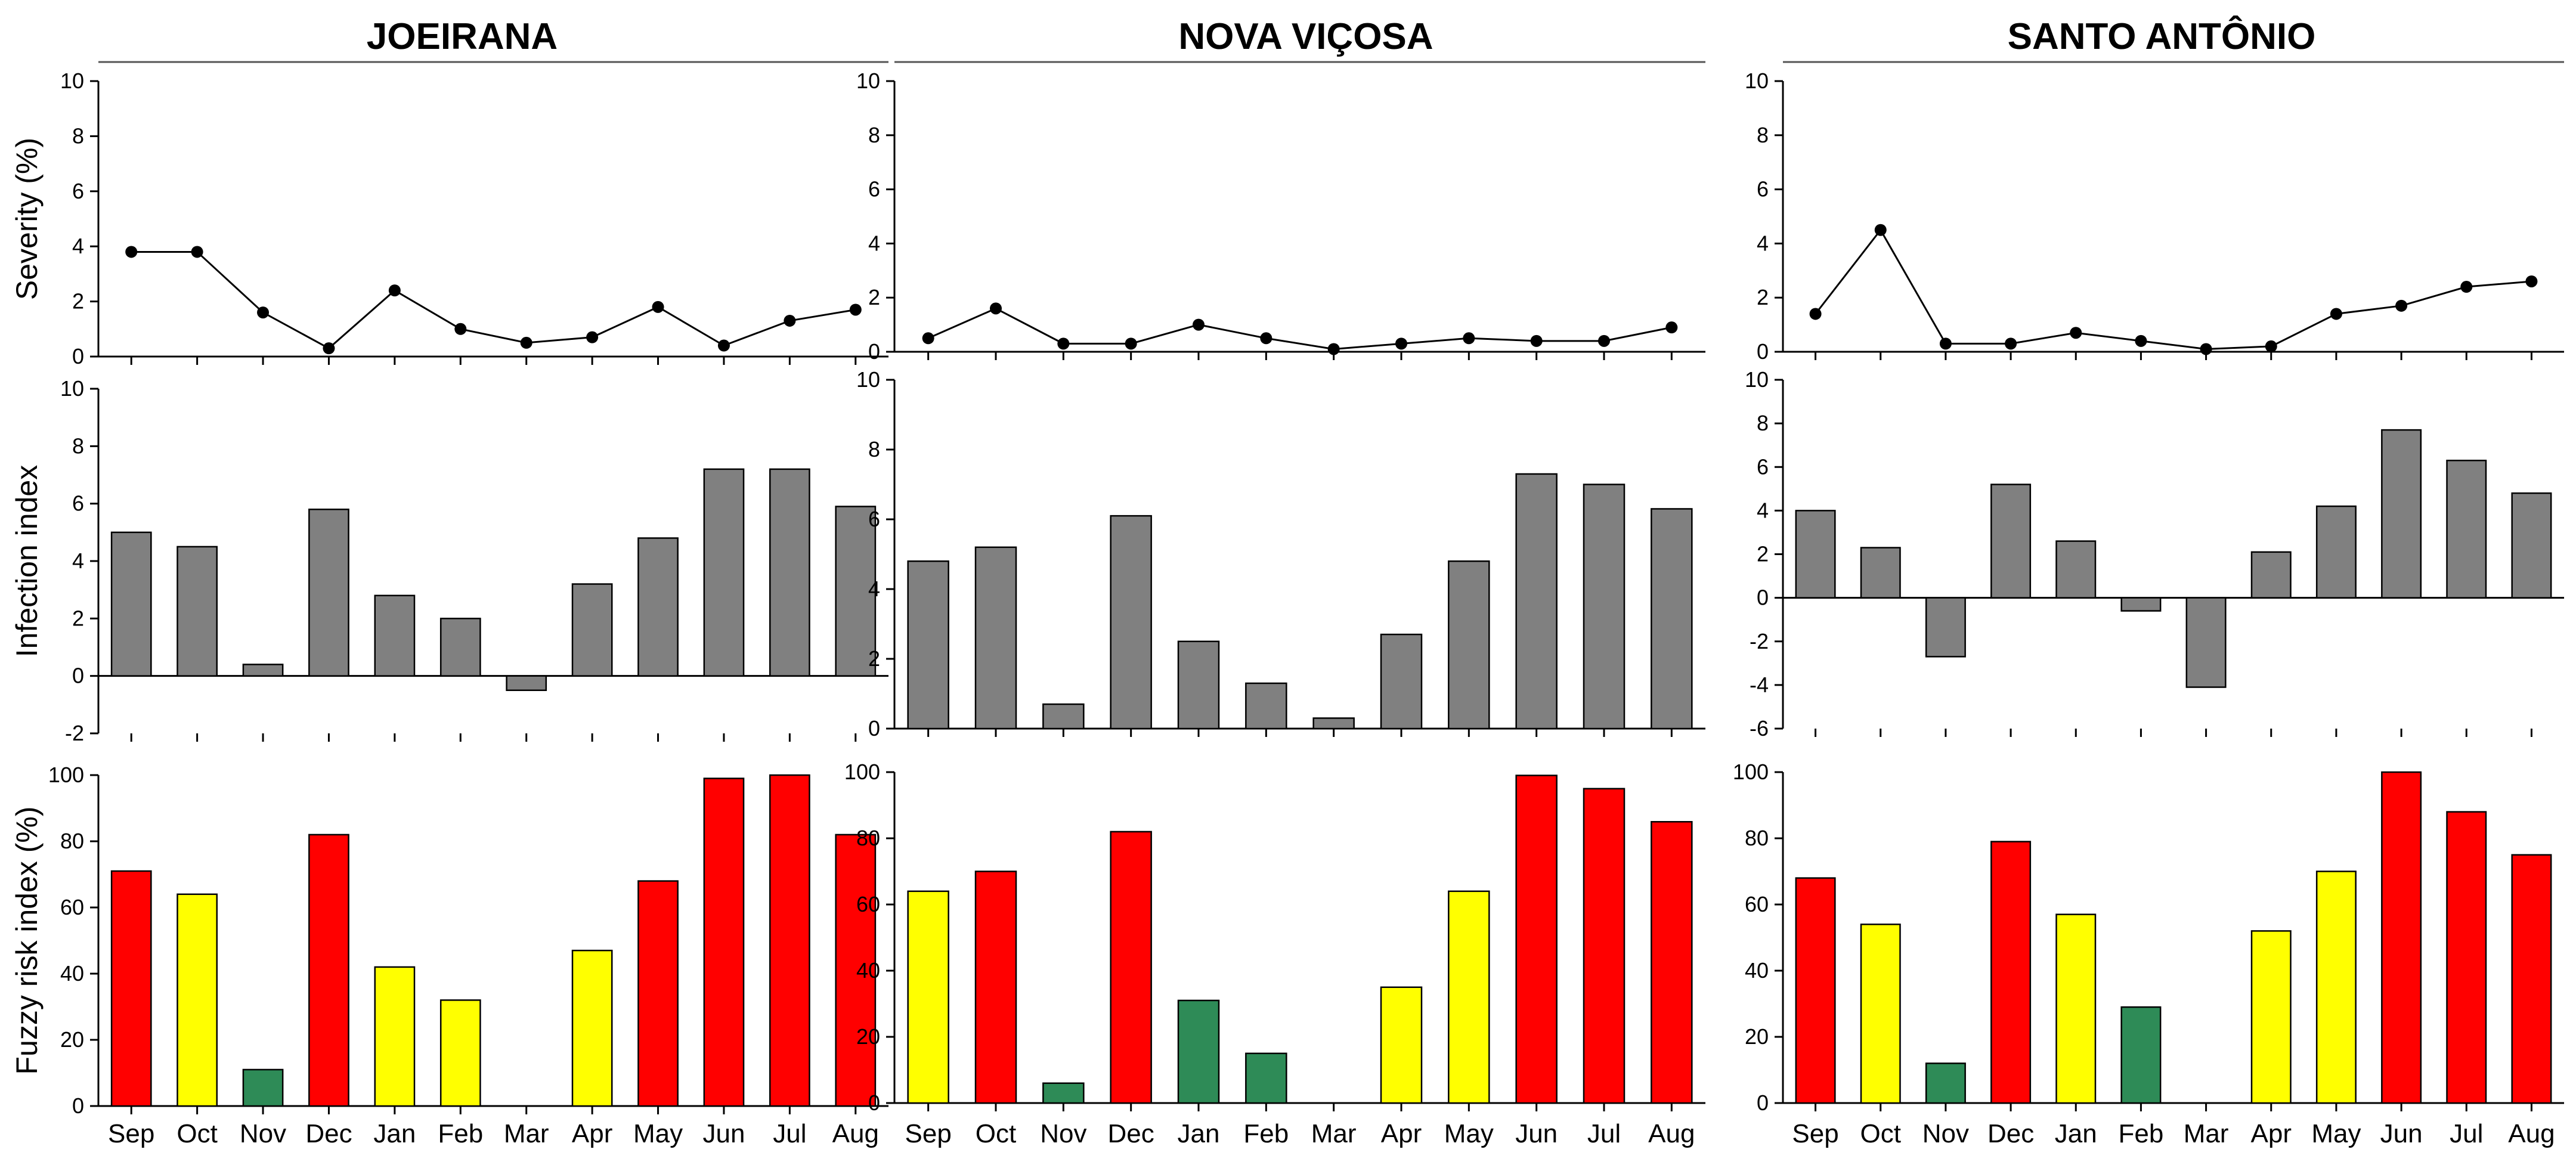  What do you see at coordinates (1760, 685) in the screenshot?
I see `y-tick-label: -4` at bounding box center [1760, 685].